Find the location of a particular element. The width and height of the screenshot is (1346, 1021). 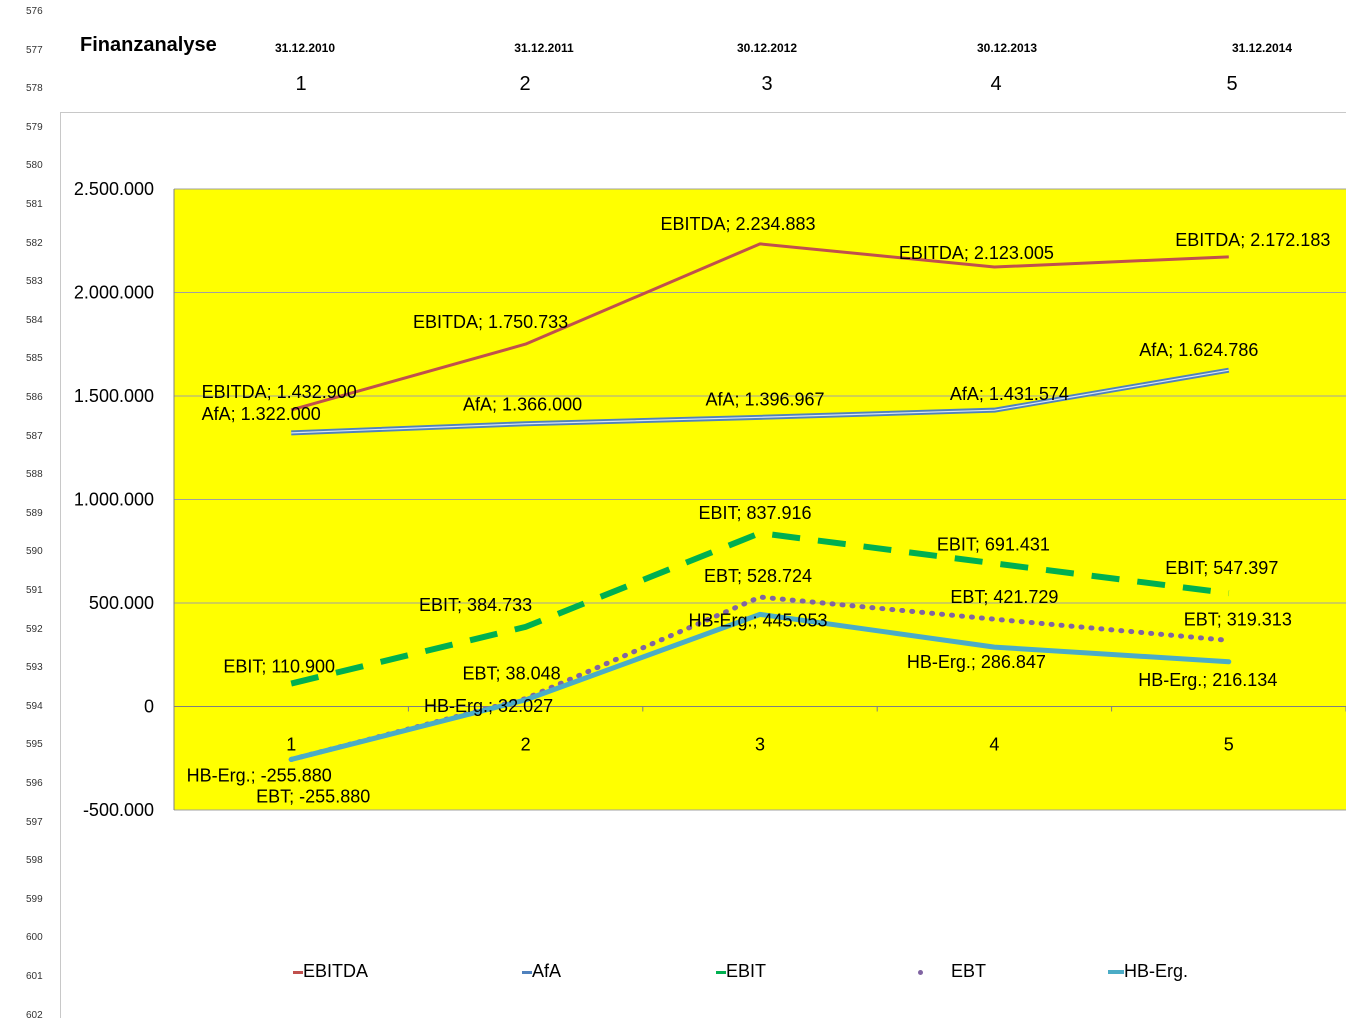

y-tick-label: 2.500.000 is located at coordinates (114, 189).